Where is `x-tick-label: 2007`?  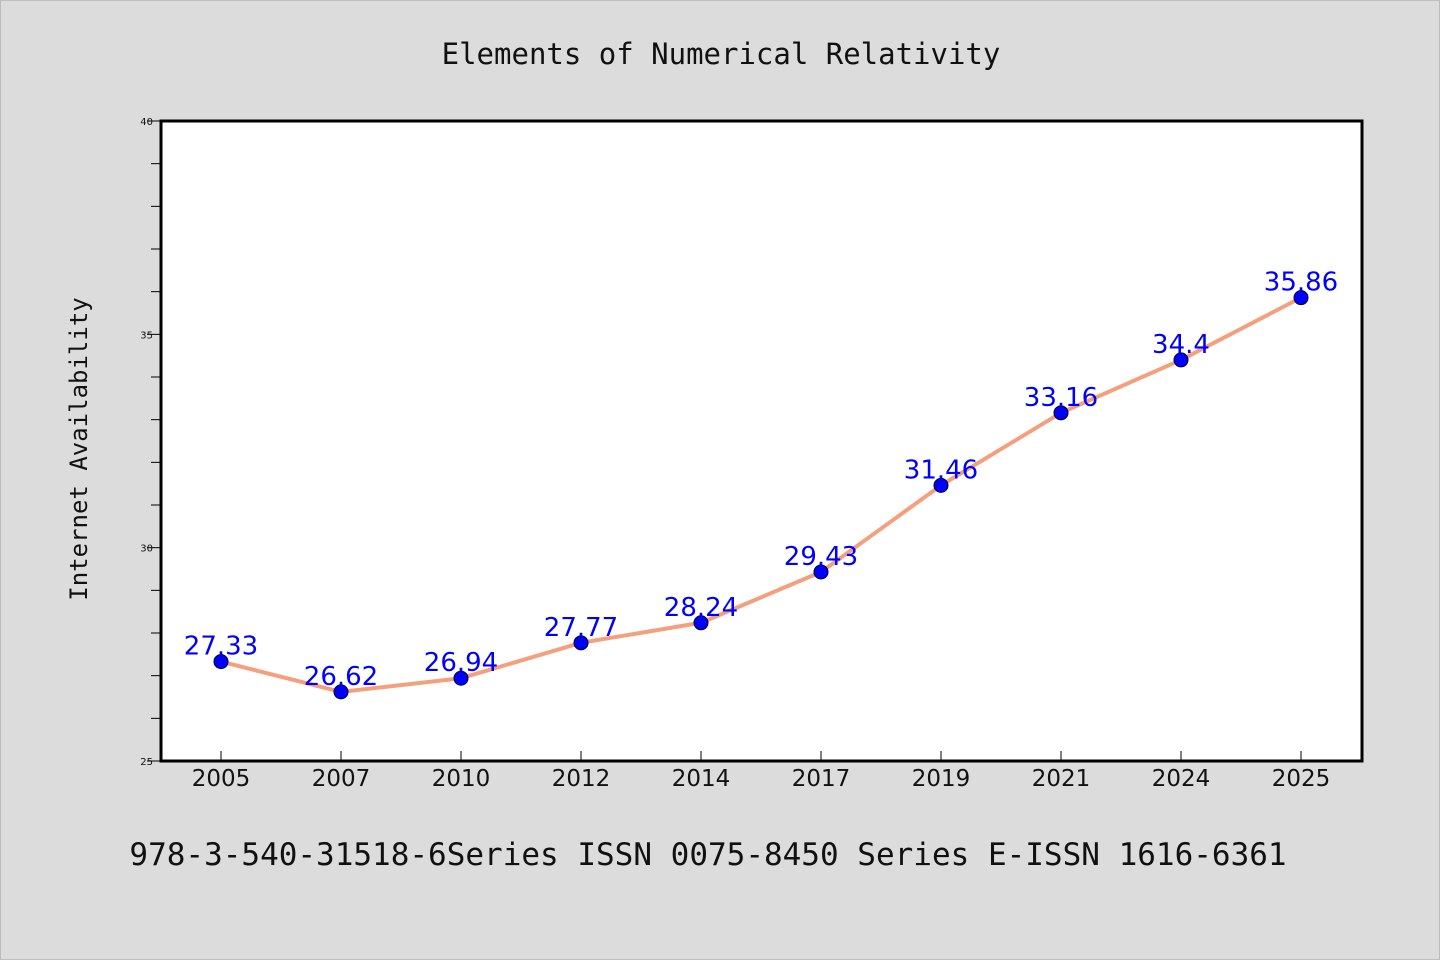
x-tick-label: 2007 is located at coordinates (341, 779).